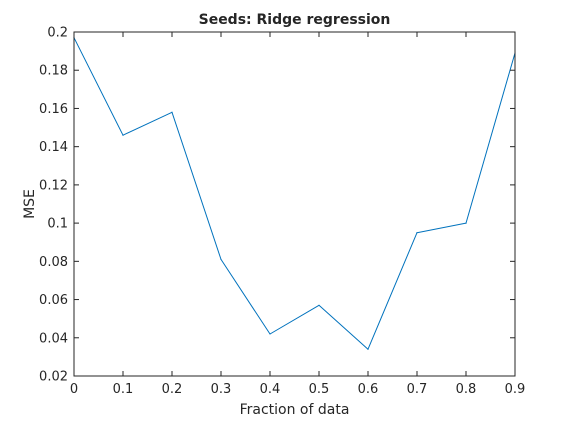 This screenshot has width=570, height=427. I want to click on y-tick-label: 0.18, so click(53, 71).